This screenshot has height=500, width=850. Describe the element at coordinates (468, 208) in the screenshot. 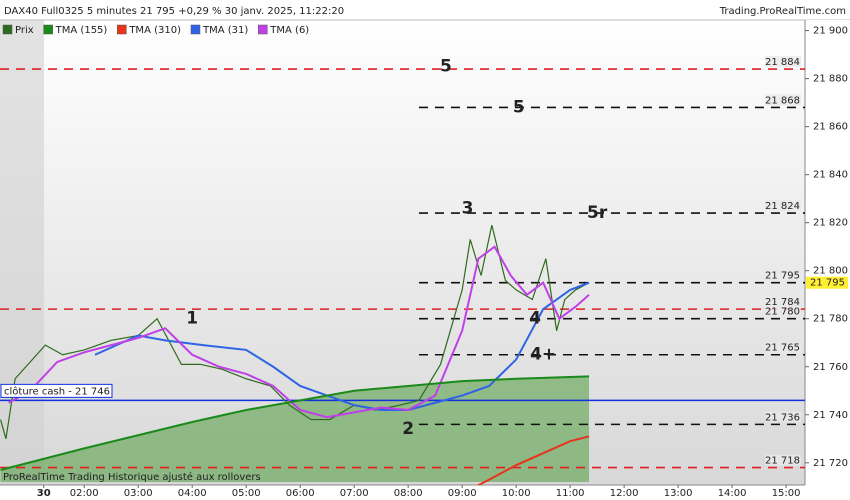

I see `annotation: 3` at that location.